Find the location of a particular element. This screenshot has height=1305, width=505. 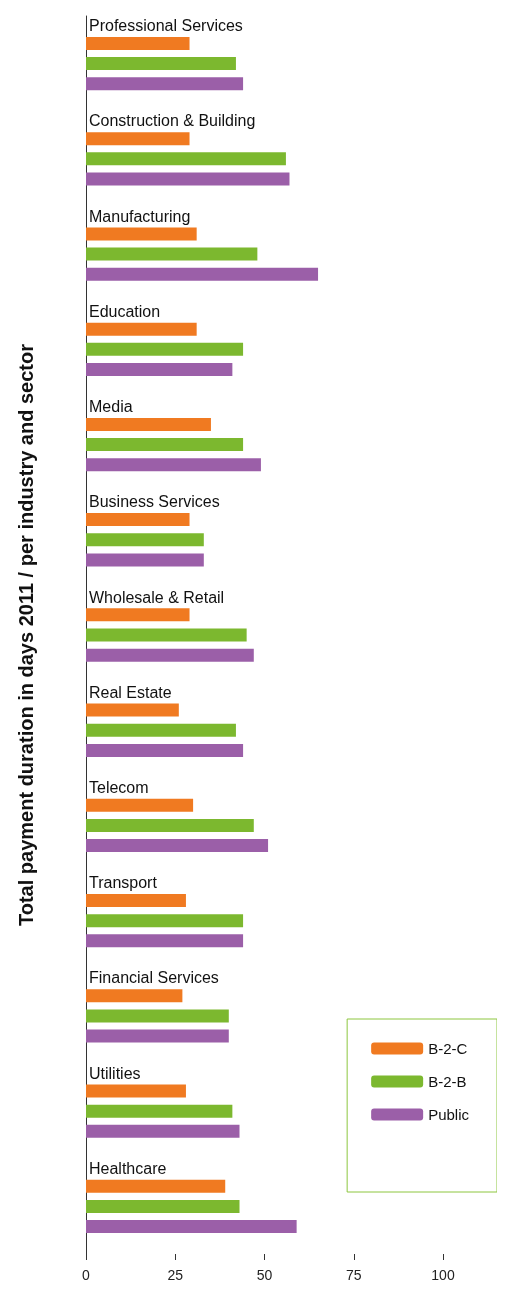

y-tick-label: Wholesale & Retail is located at coordinates (157, 597).